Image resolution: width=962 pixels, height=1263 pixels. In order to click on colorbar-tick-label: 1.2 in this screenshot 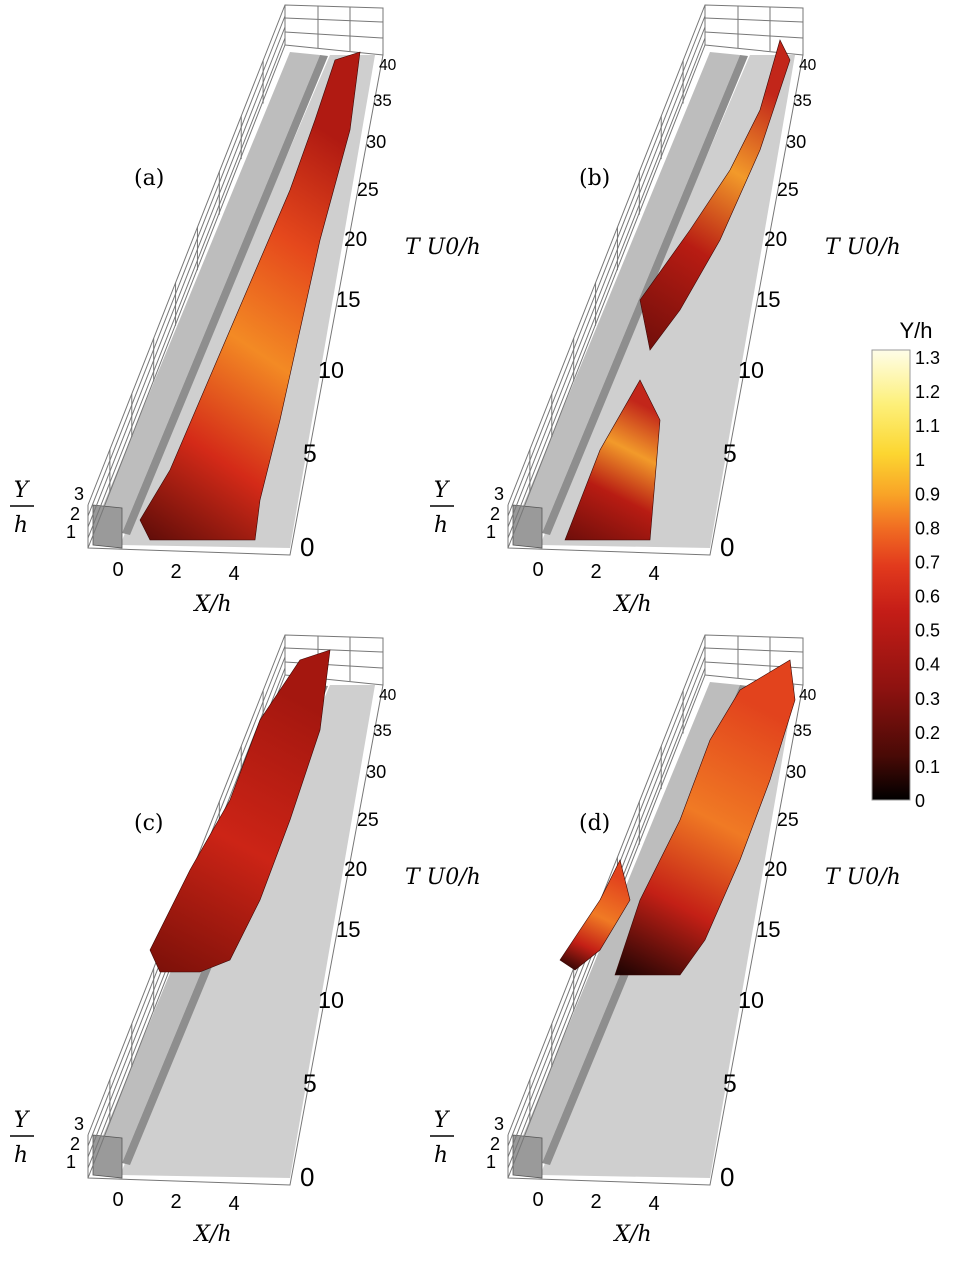, I will do `click(927, 392)`.